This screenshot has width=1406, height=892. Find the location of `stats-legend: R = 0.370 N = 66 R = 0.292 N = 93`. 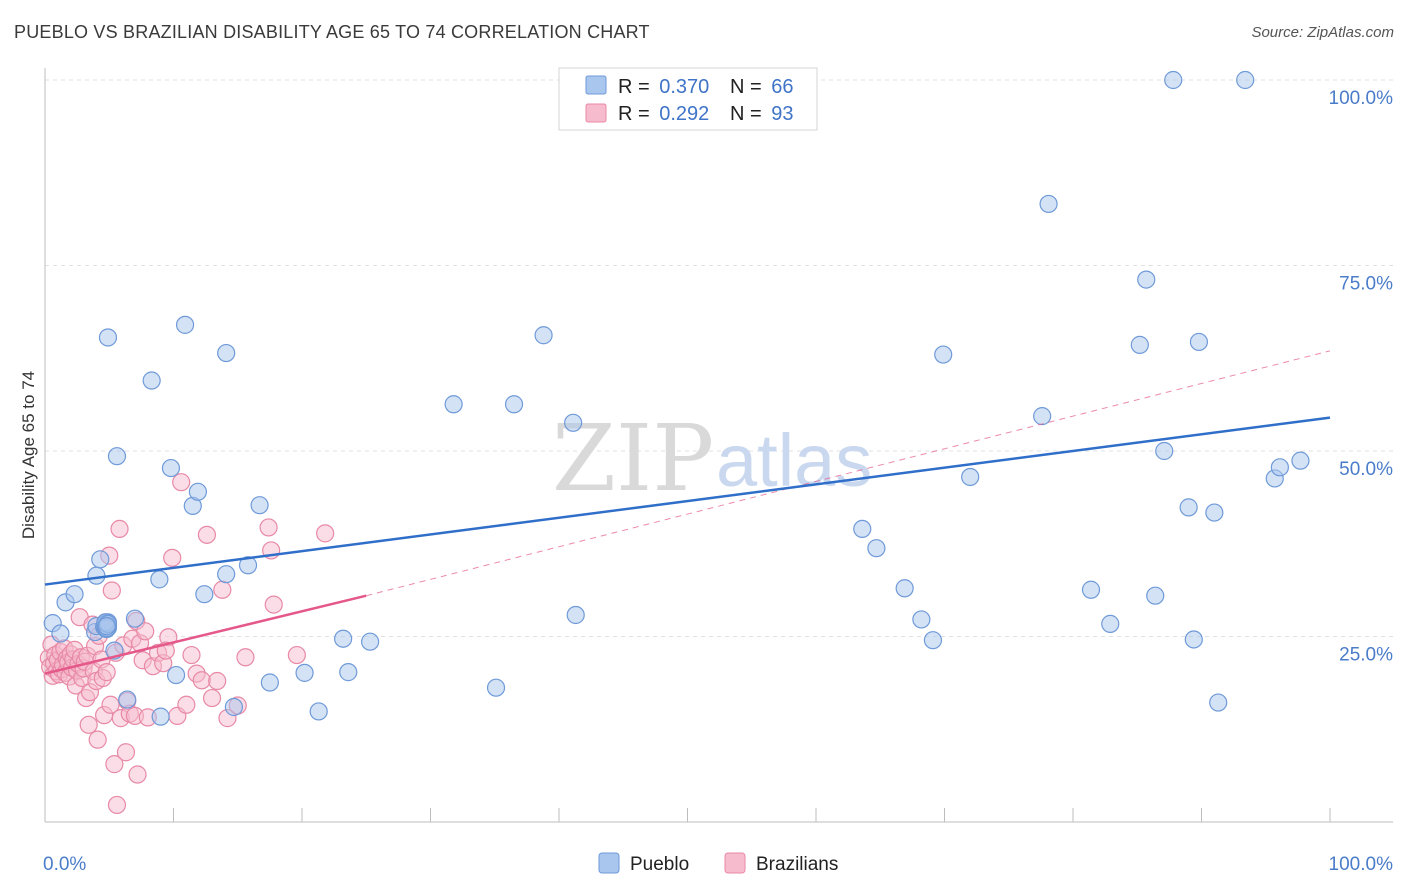

stats-legend: R = 0.370 N = 66 R = 0.292 N = 93 is located at coordinates (688, 99).